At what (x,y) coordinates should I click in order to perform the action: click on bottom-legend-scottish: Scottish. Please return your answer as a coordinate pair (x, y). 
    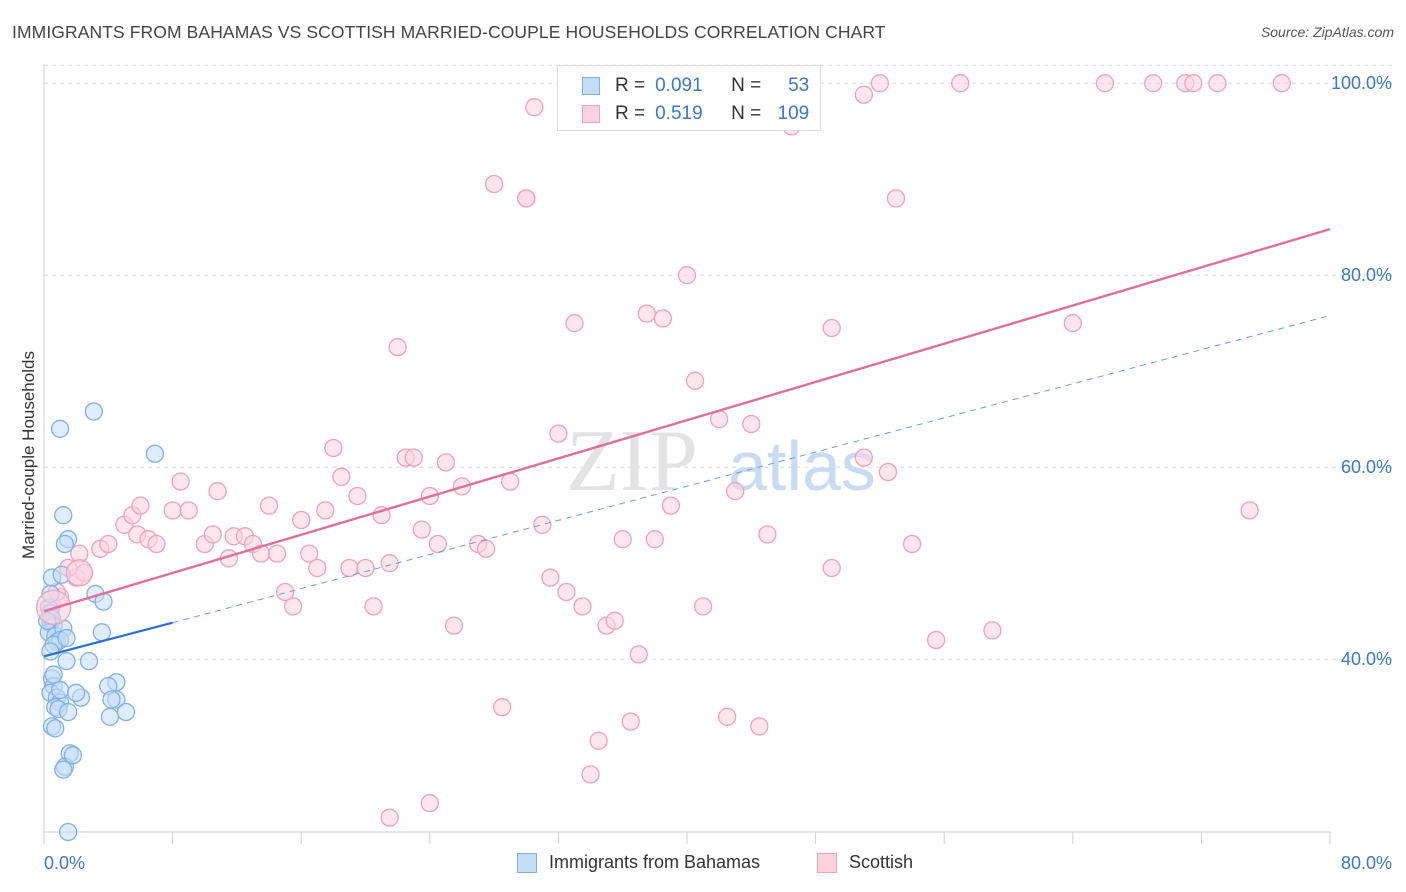
    Looking at the image, I should click on (865, 862).